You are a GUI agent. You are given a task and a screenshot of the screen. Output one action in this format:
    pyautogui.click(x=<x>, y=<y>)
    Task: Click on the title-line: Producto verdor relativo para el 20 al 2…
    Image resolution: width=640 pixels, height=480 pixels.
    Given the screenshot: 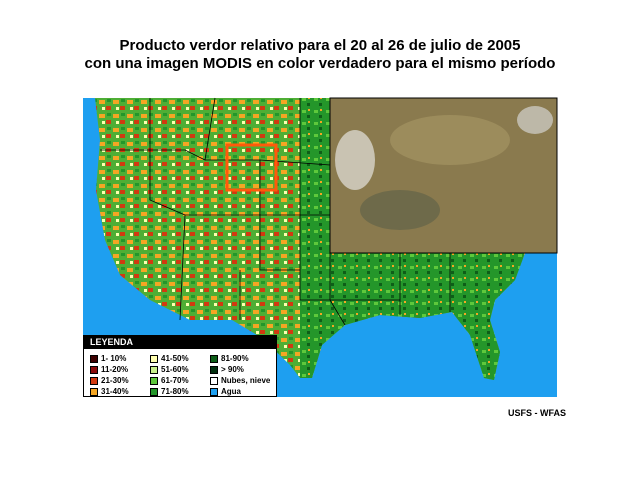 What is the action you would take?
    pyautogui.click(x=320, y=45)
    